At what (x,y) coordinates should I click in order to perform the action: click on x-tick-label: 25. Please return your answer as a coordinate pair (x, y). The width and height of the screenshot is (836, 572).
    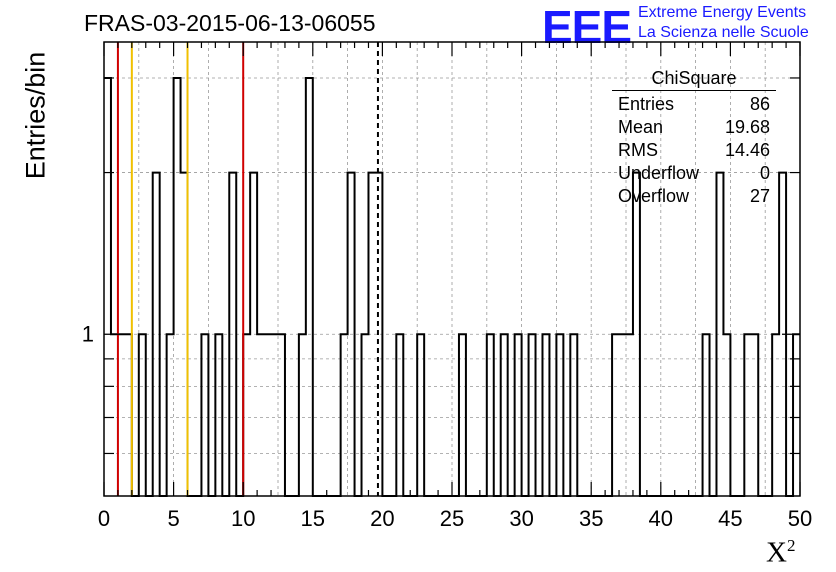
    Looking at the image, I should click on (452, 518).